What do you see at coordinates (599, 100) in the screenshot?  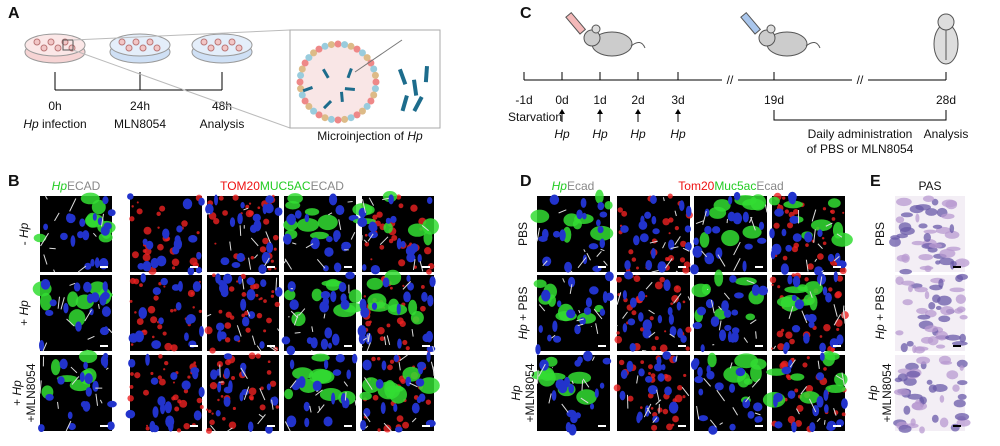 I see `day-label: 1d` at bounding box center [599, 100].